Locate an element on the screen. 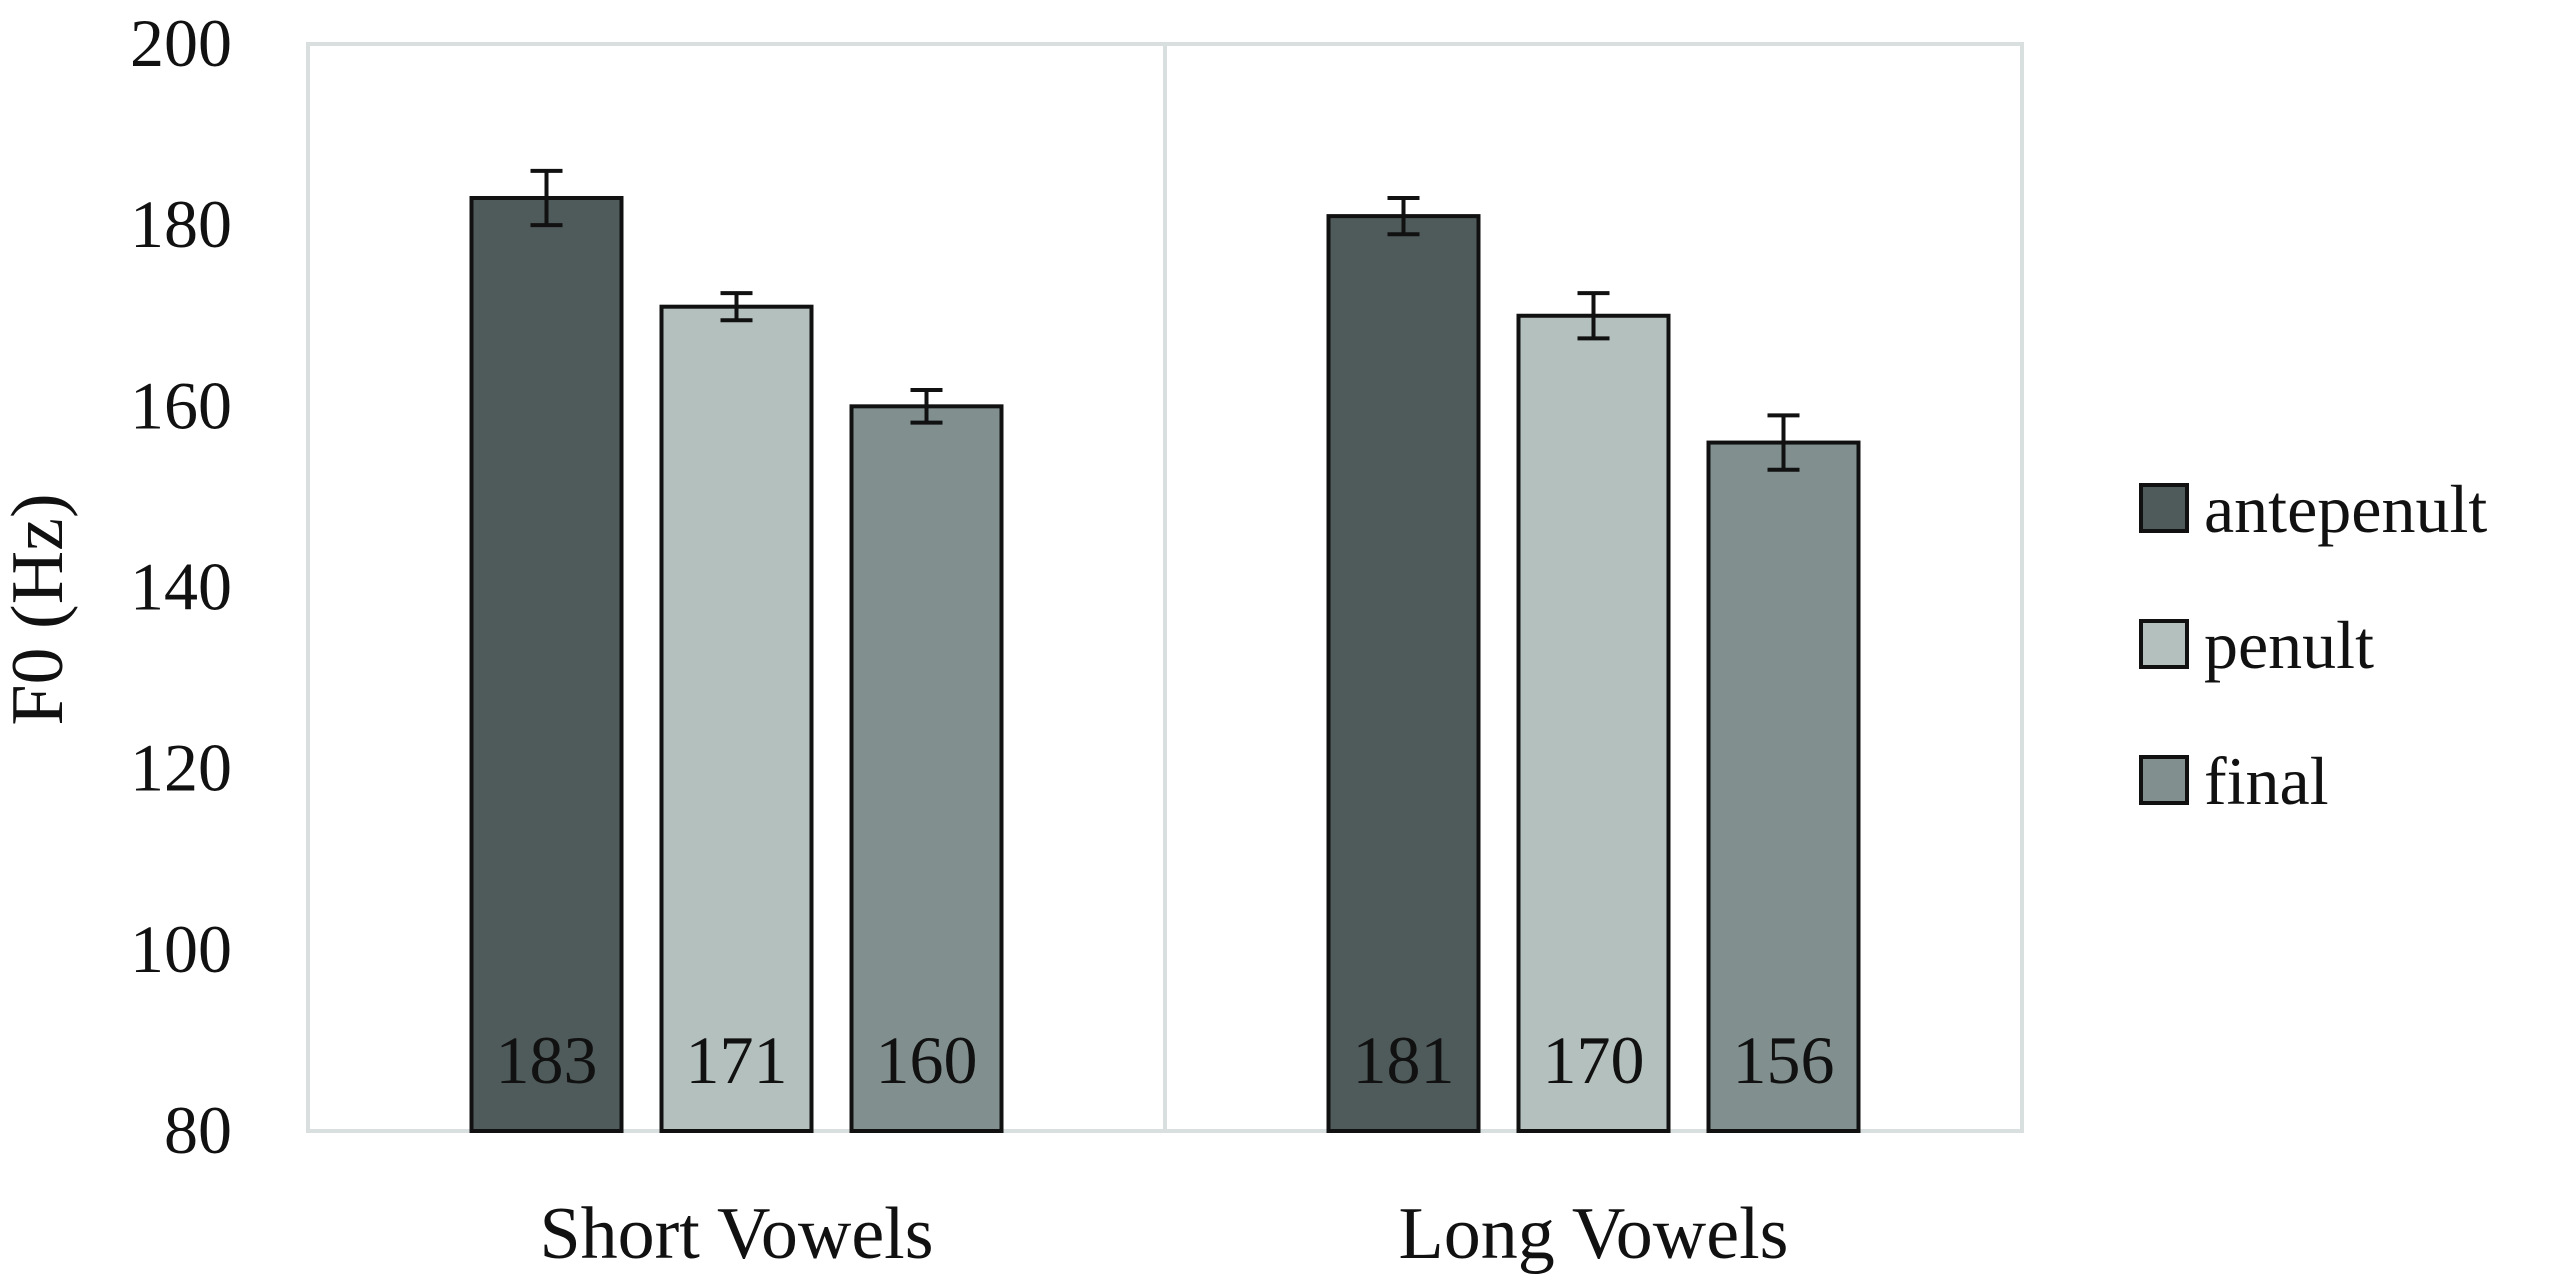 This screenshot has height=1279, width=2552. data-label: 170 is located at coordinates (1594, 1060).